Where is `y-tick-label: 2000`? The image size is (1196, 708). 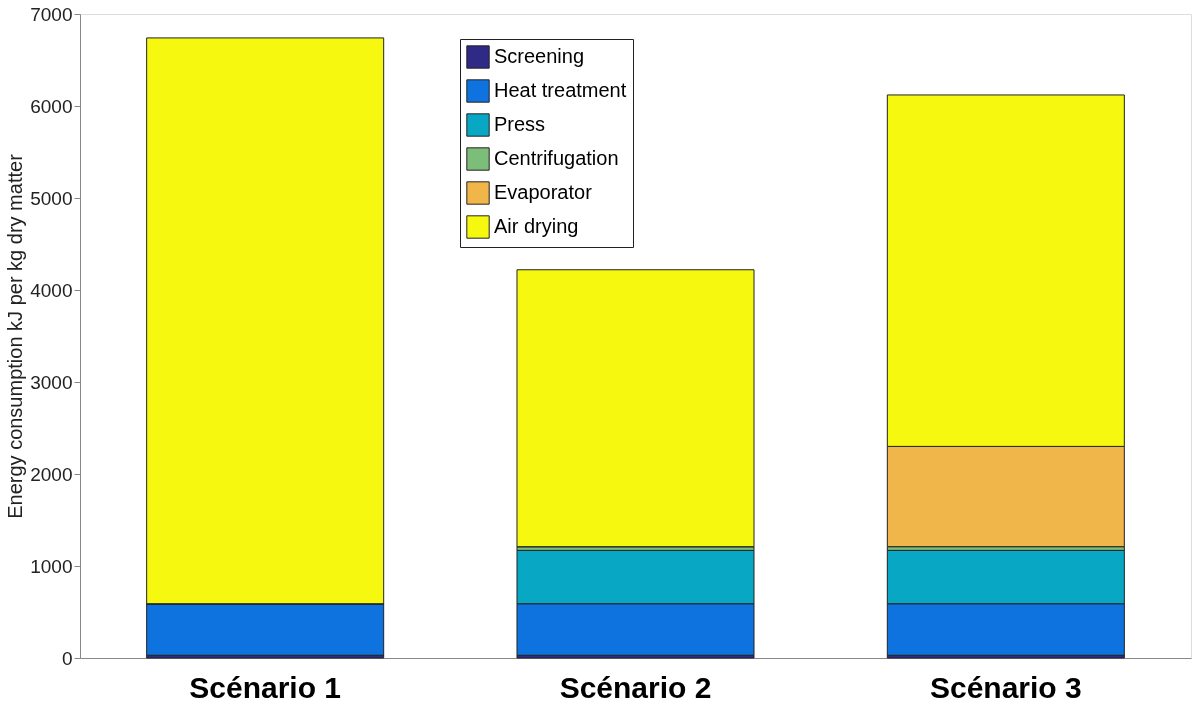
y-tick-label: 2000 is located at coordinates (51, 474).